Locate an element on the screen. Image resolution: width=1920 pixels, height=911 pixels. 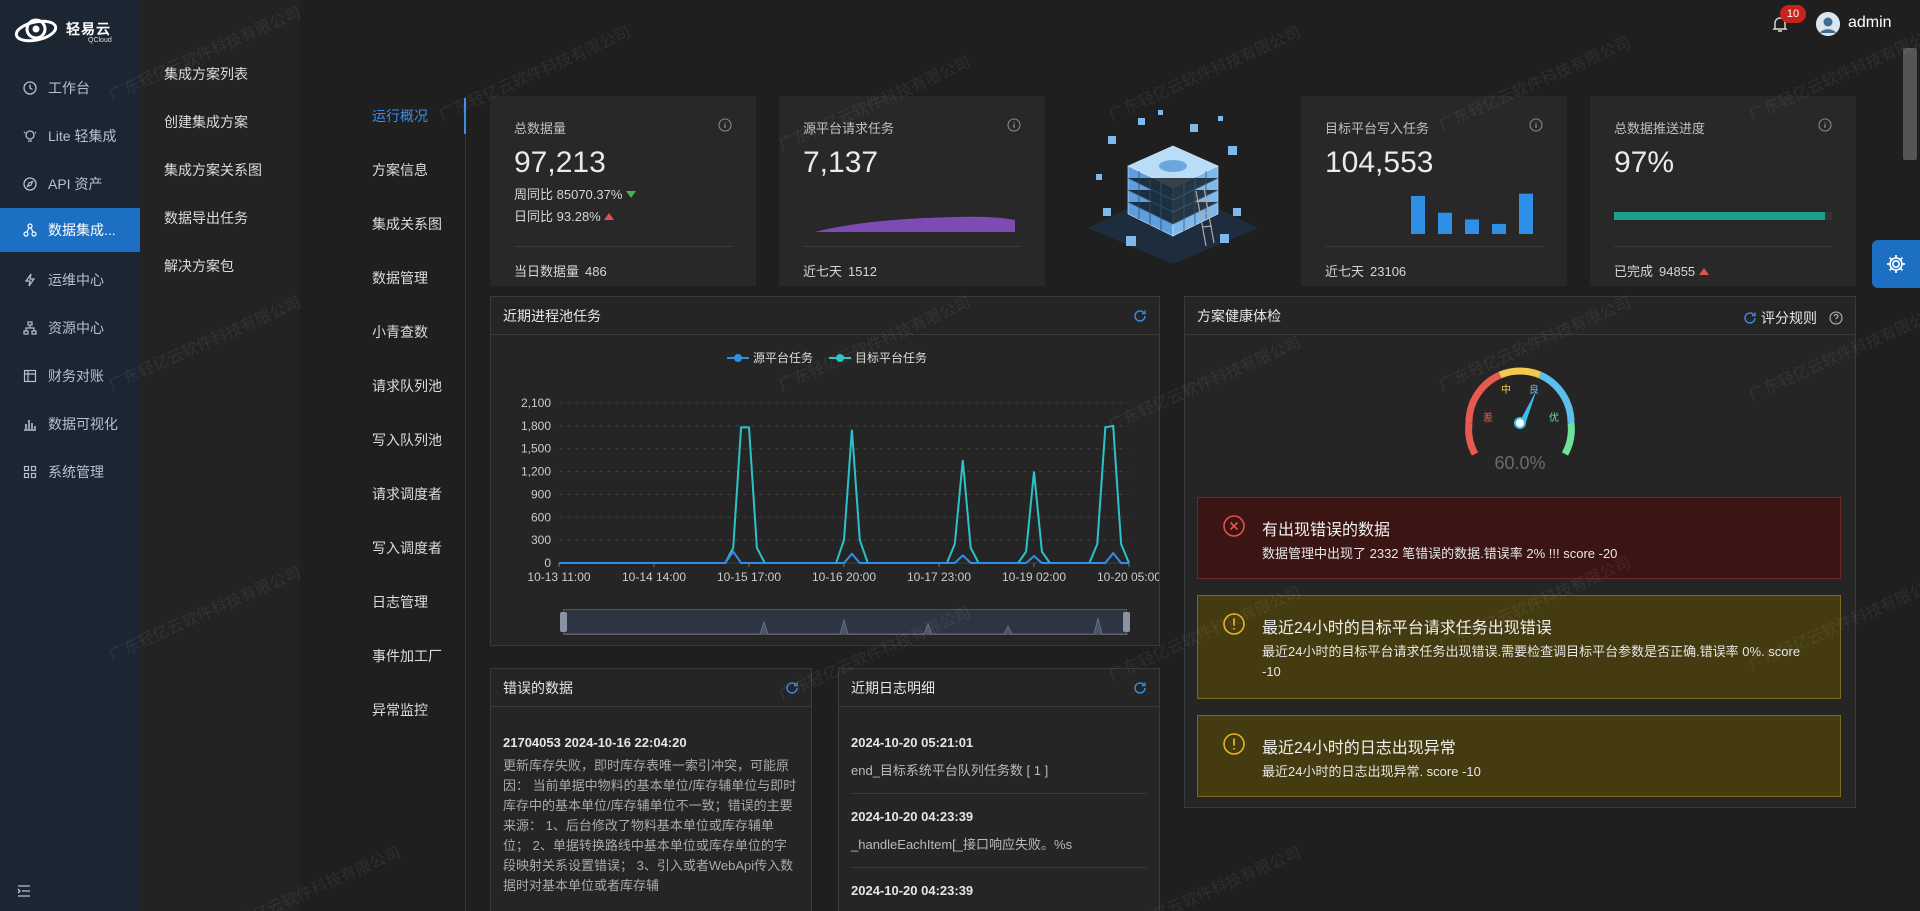
health-gauge: 差 中 良 优 60.0% is located at coordinates (1520, 420).